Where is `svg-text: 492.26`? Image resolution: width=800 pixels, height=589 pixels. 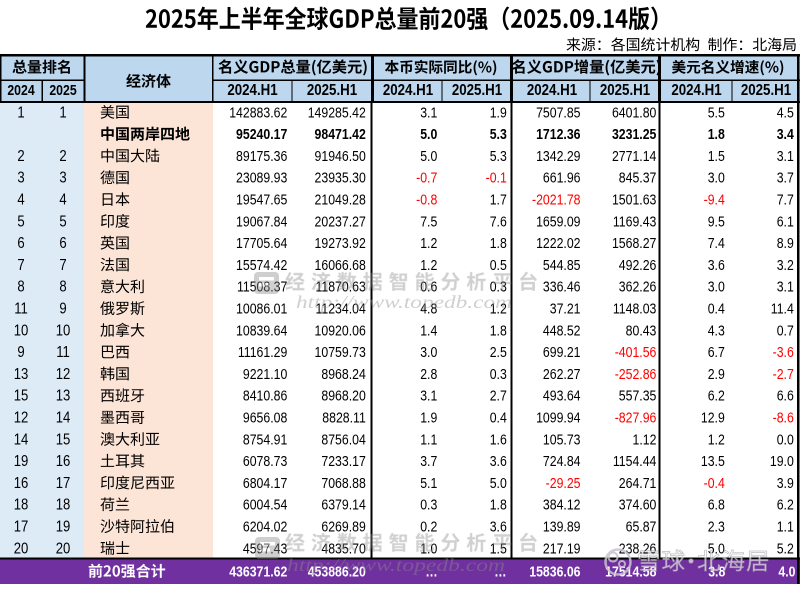
svg-text: 492.26 is located at coordinates (638, 265).